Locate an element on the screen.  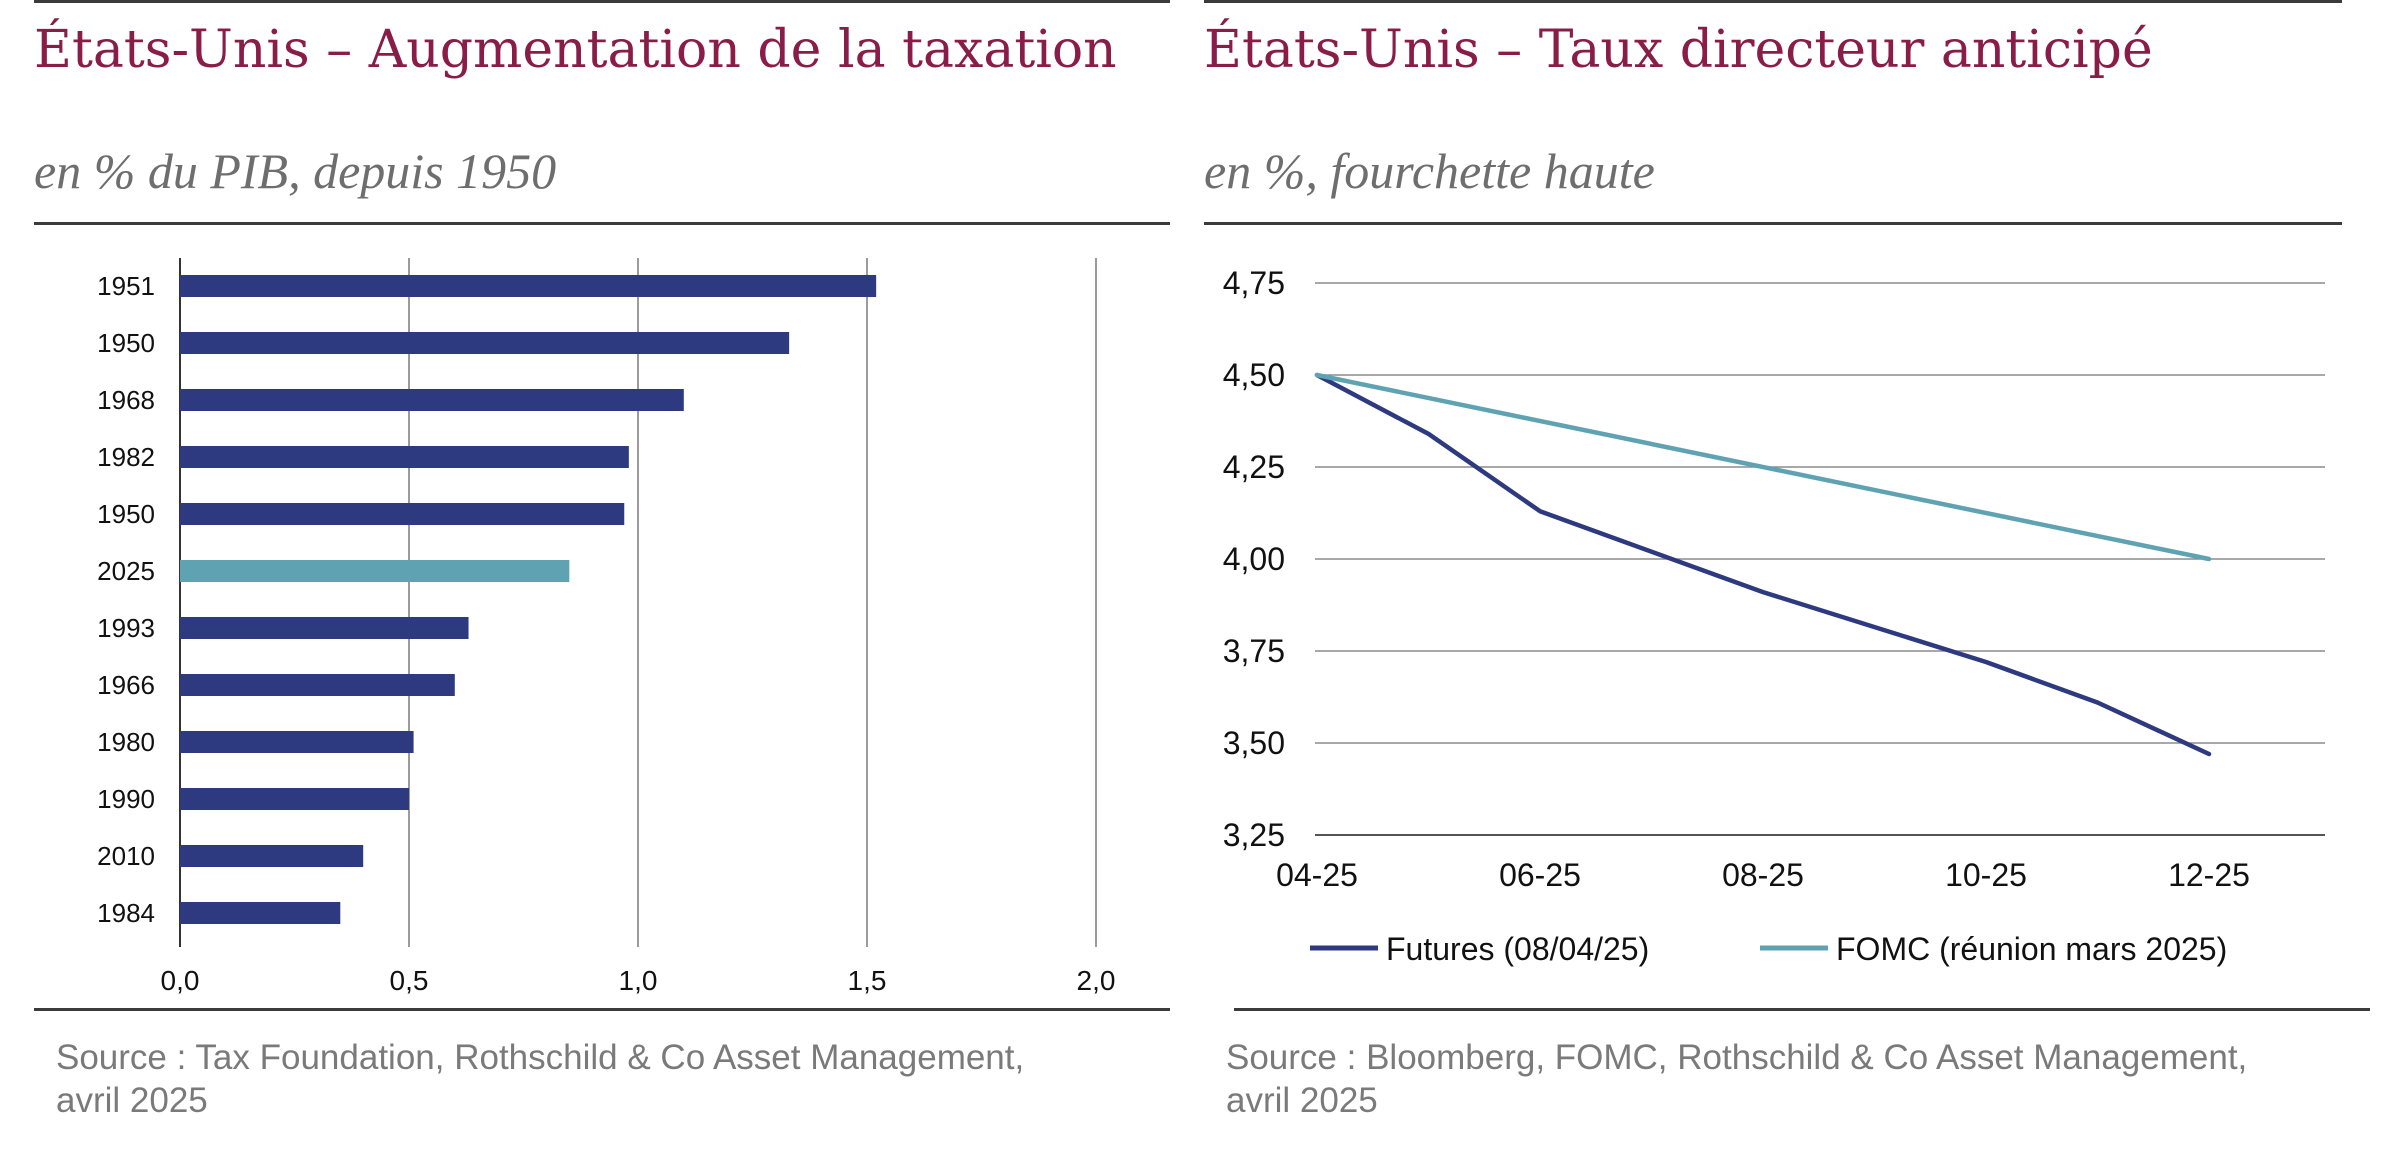
bar-1990 is located at coordinates (294, 799).